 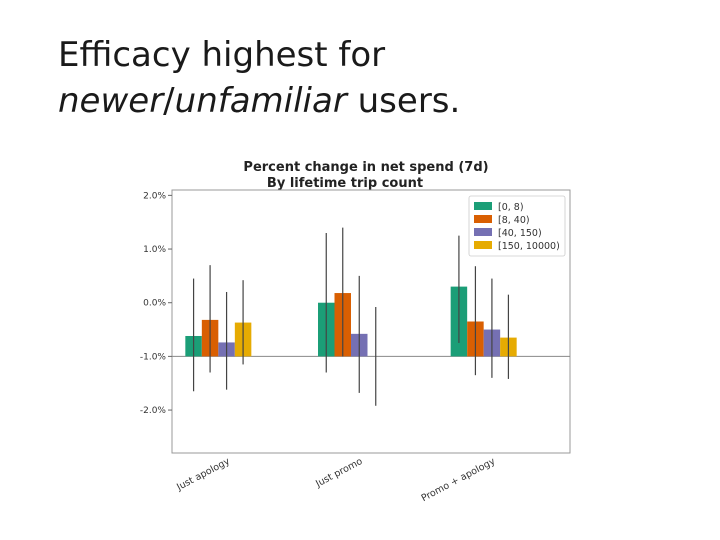 What do you see at coordinates (403, 101) in the screenshot?
I see `title-tail: users.` at bounding box center [403, 101].